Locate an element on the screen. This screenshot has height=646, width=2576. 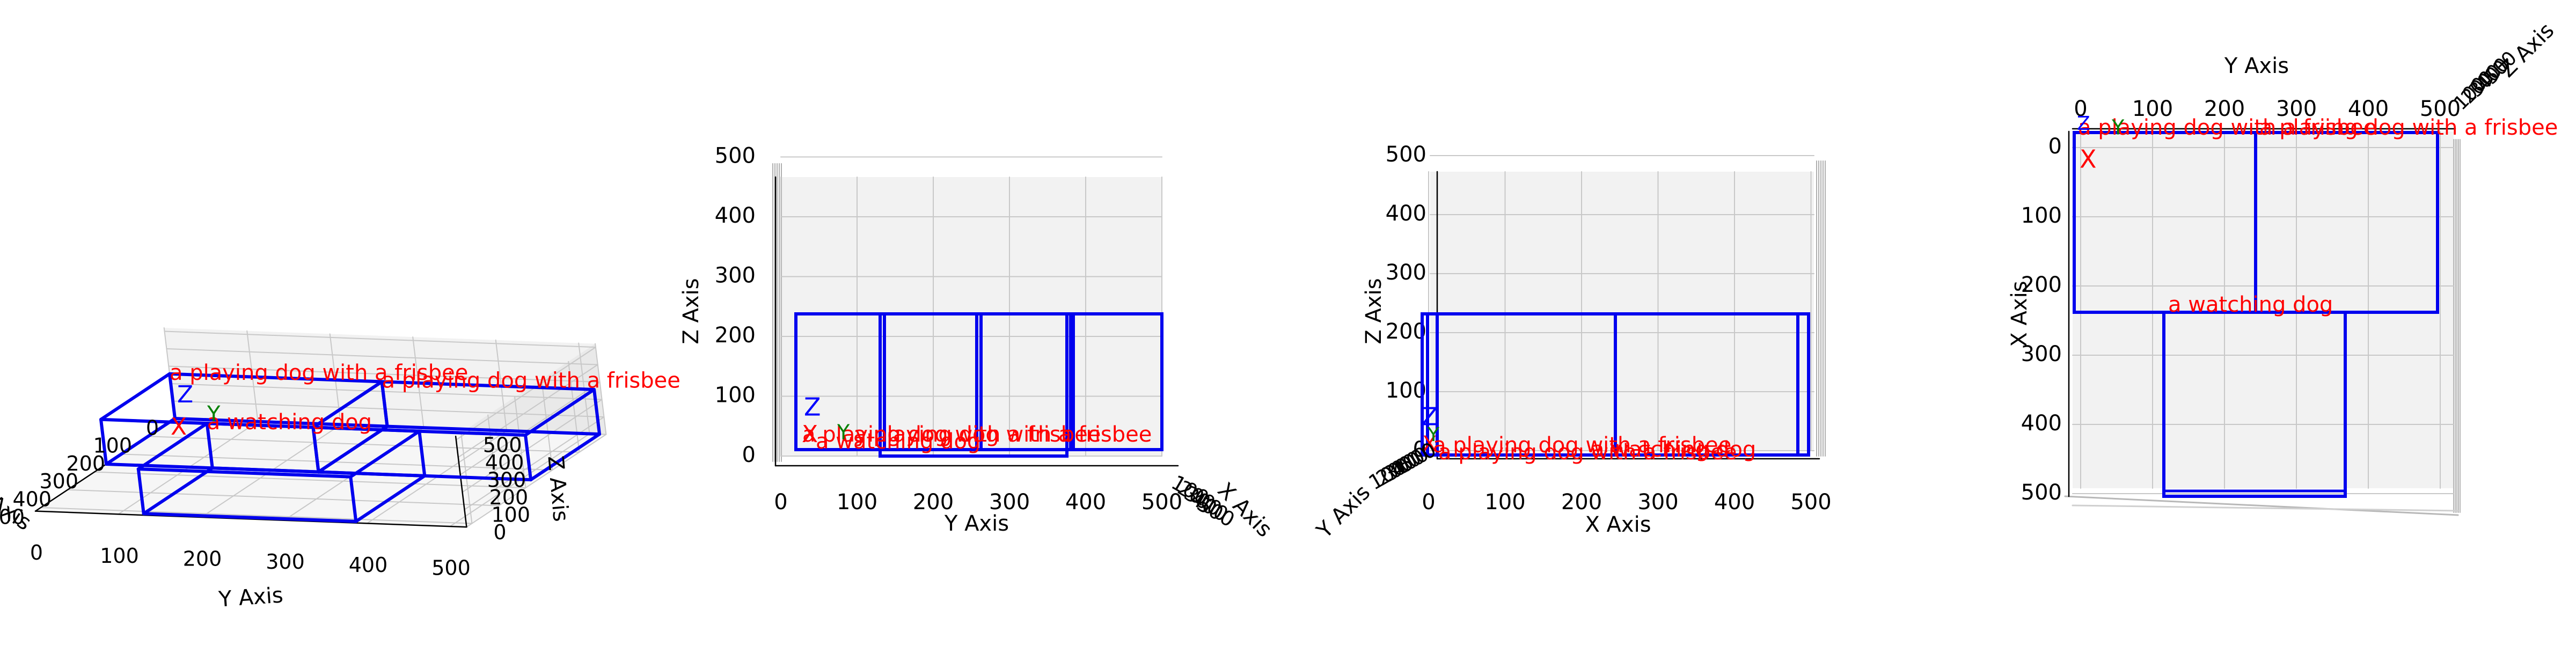
x-tick-label: 200 is located at coordinates (85, 463).